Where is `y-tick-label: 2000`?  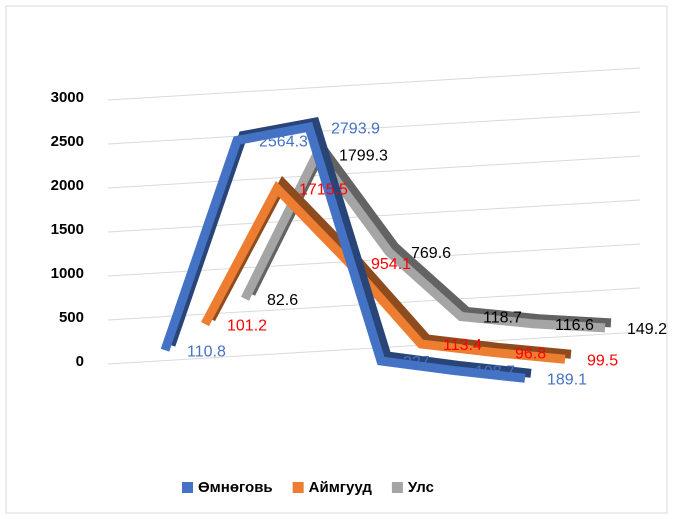
y-tick-label: 2000 is located at coordinates (67, 185).